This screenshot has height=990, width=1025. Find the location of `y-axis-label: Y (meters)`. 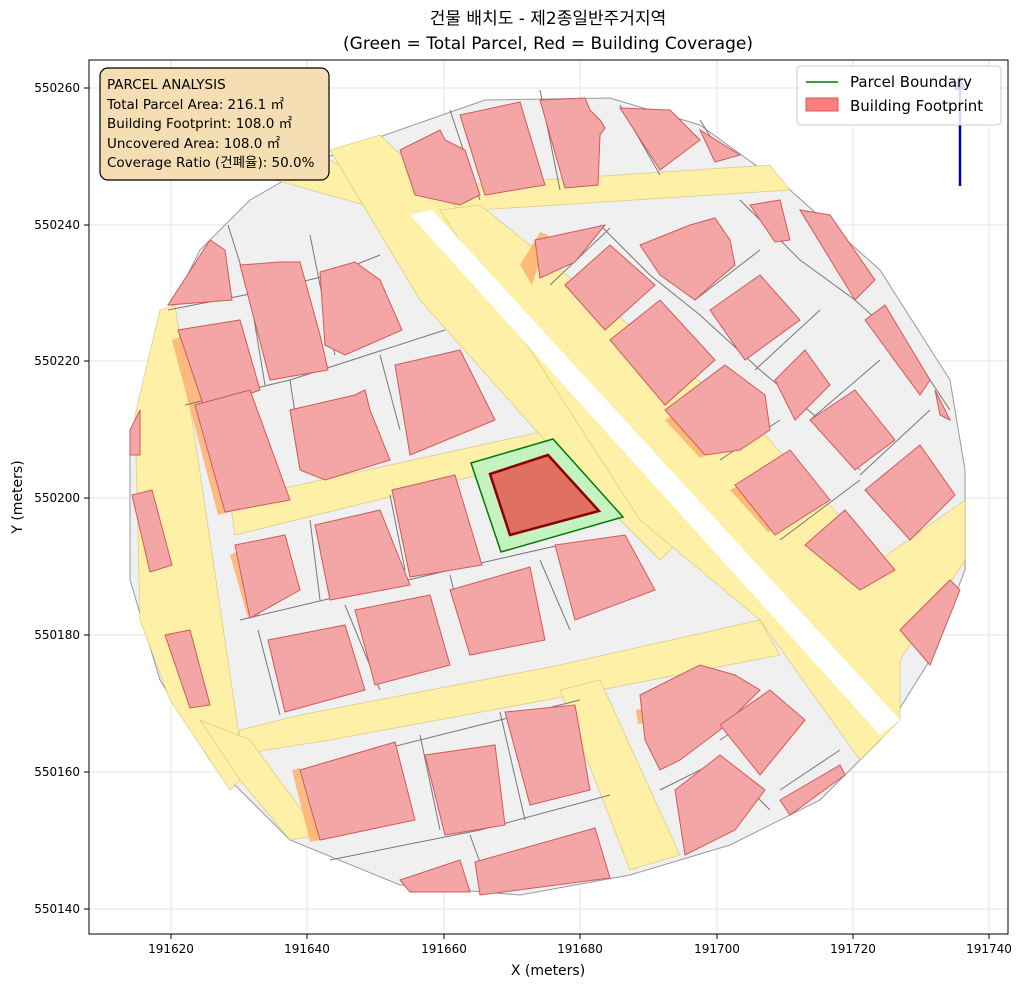

y-axis-label: Y (meters) is located at coordinates (18, 497).